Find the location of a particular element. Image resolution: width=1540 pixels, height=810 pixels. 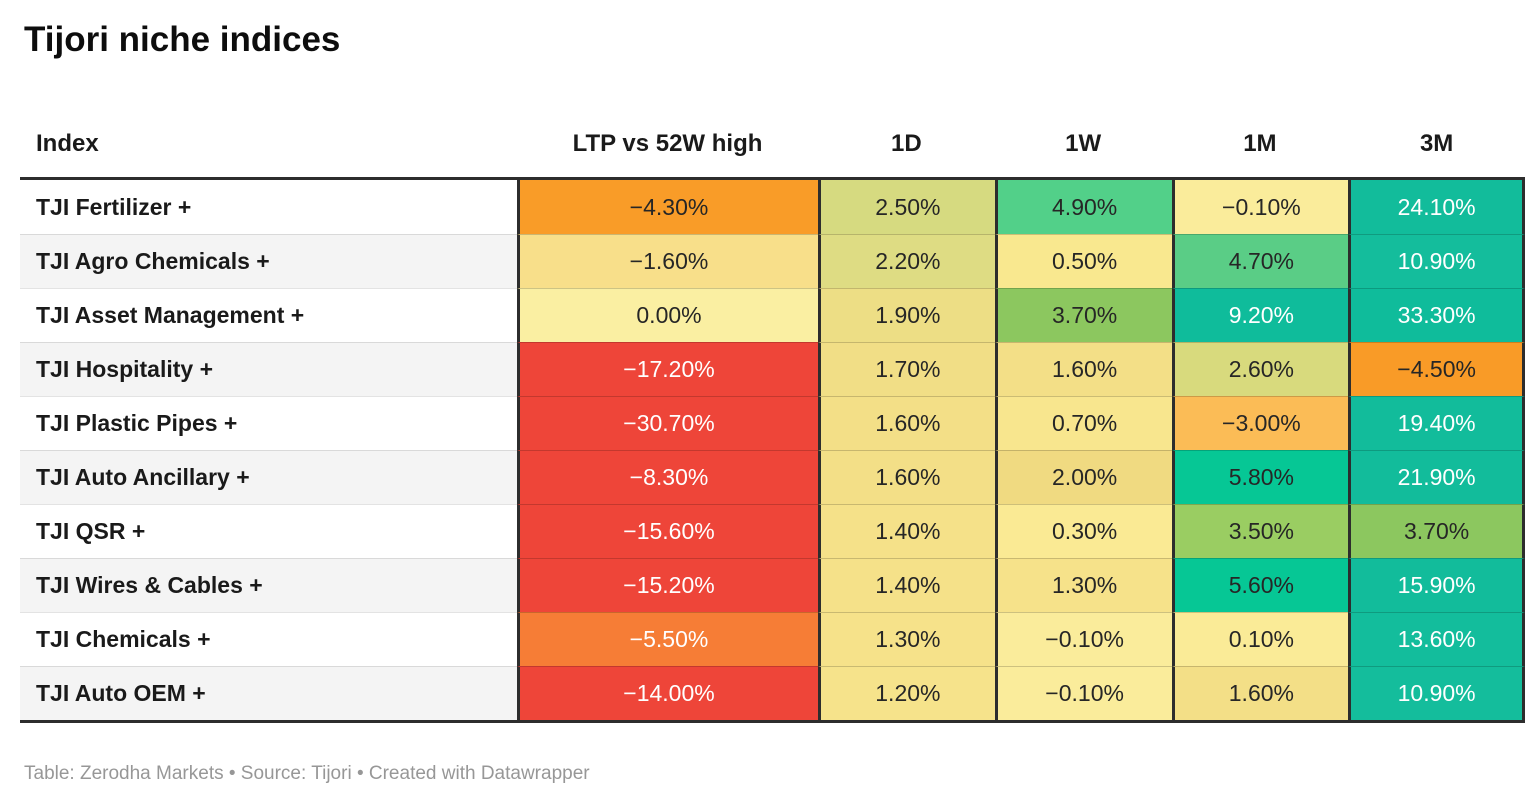

heat-cell-ltp-vs-52w: −15.60% is located at coordinates (667, 531).